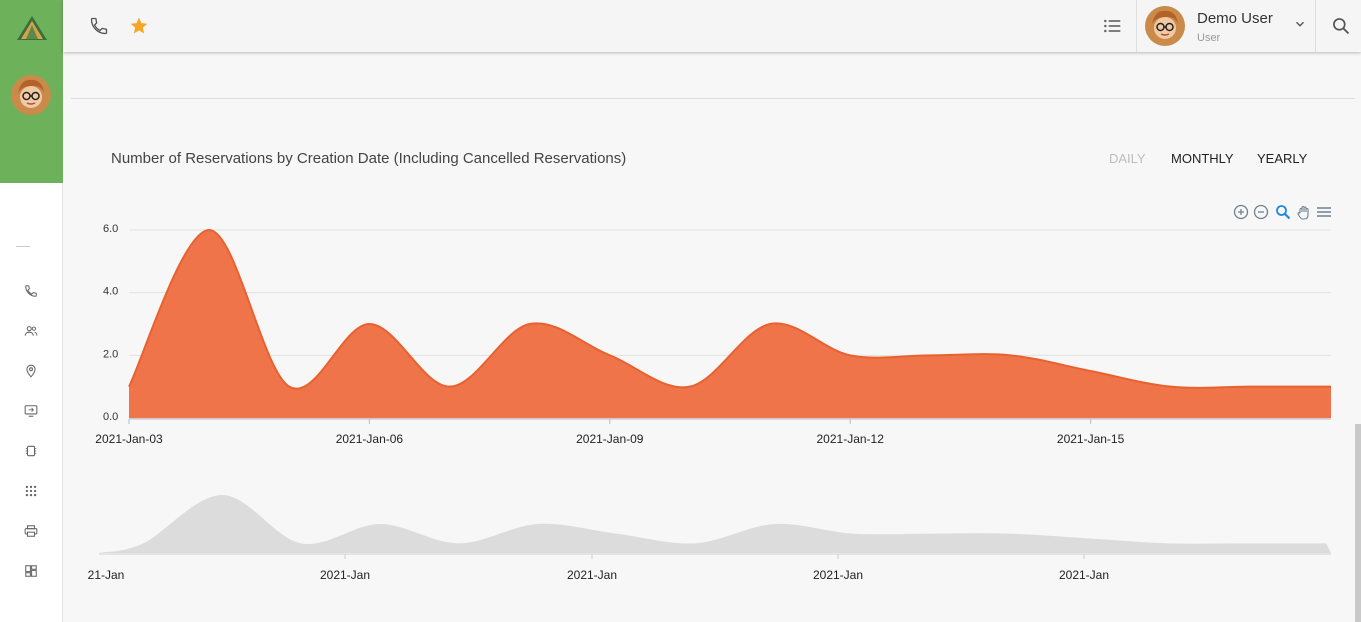 The height and width of the screenshot is (622, 1361). What do you see at coordinates (31, 411) in the screenshot?
I see `monitor-icon` at bounding box center [31, 411].